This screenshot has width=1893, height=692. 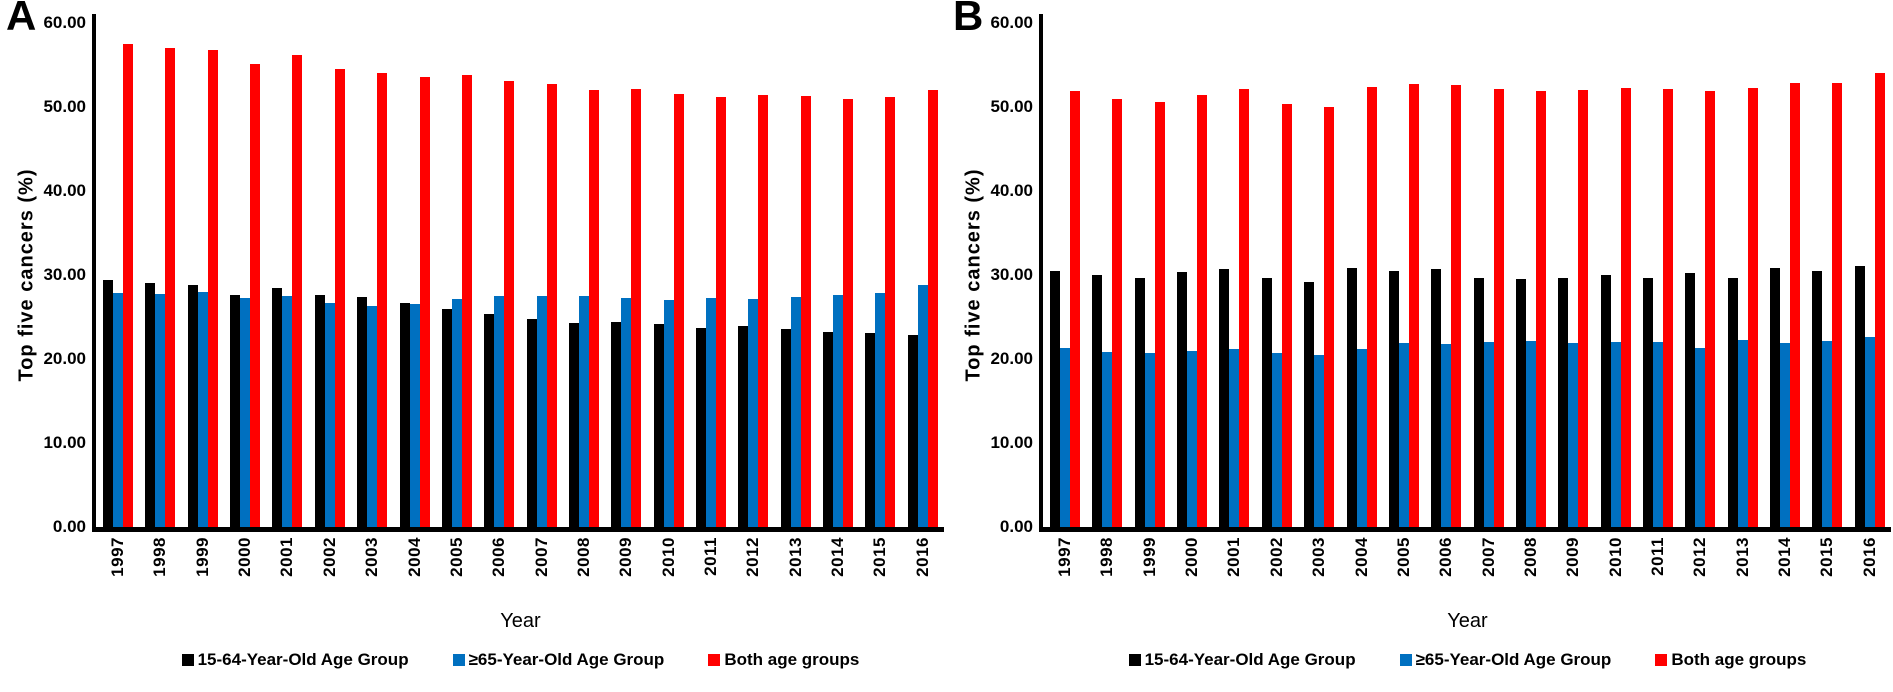 What do you see at coordinates (160, 557) in the screenshot?
I see `x-tick-label-text: 1998` at bounding box center [160, 557].